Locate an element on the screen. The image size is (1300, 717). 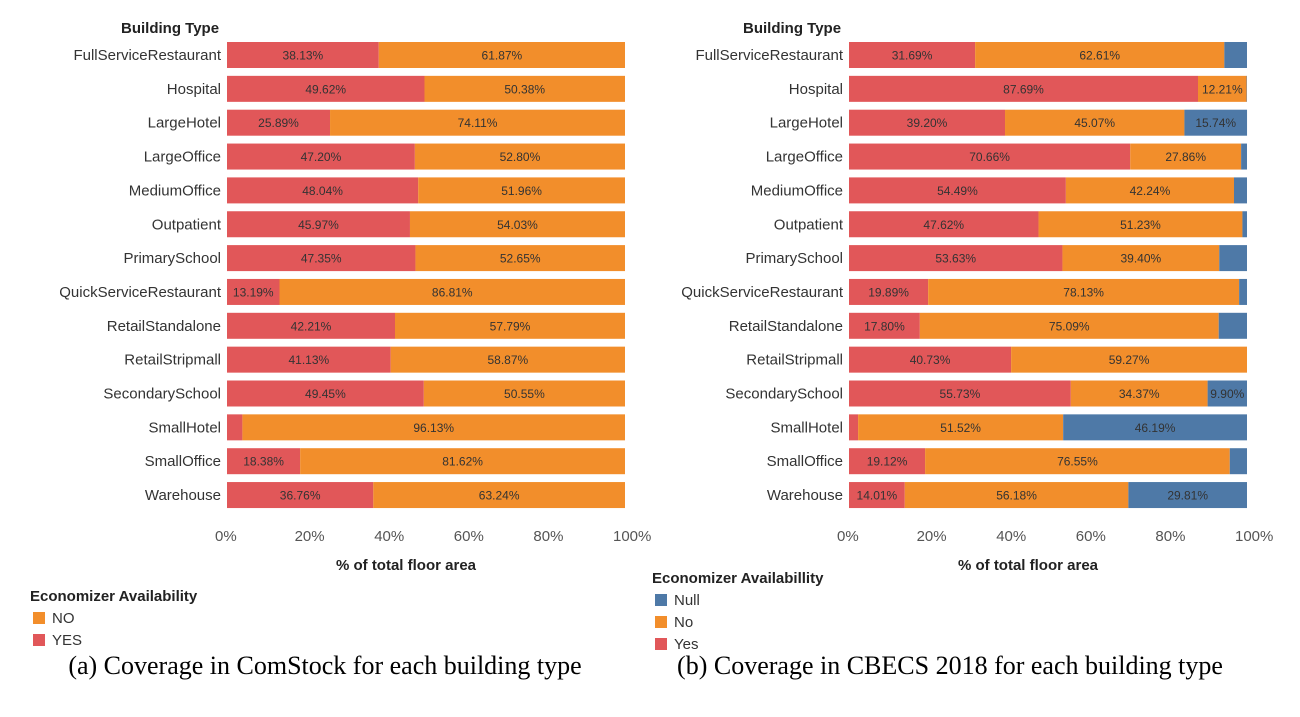
data-label: 75.09% is located at coordinates (1069, 326).